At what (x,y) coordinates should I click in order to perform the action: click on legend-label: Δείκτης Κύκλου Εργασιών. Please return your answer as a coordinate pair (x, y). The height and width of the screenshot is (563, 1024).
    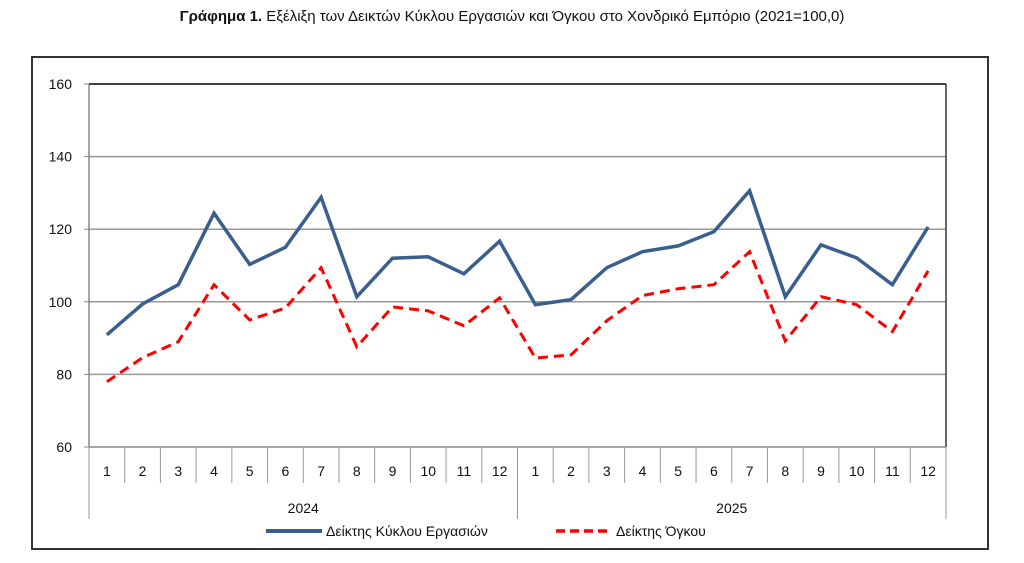
    Looking at the image, I should click on (407, 531).